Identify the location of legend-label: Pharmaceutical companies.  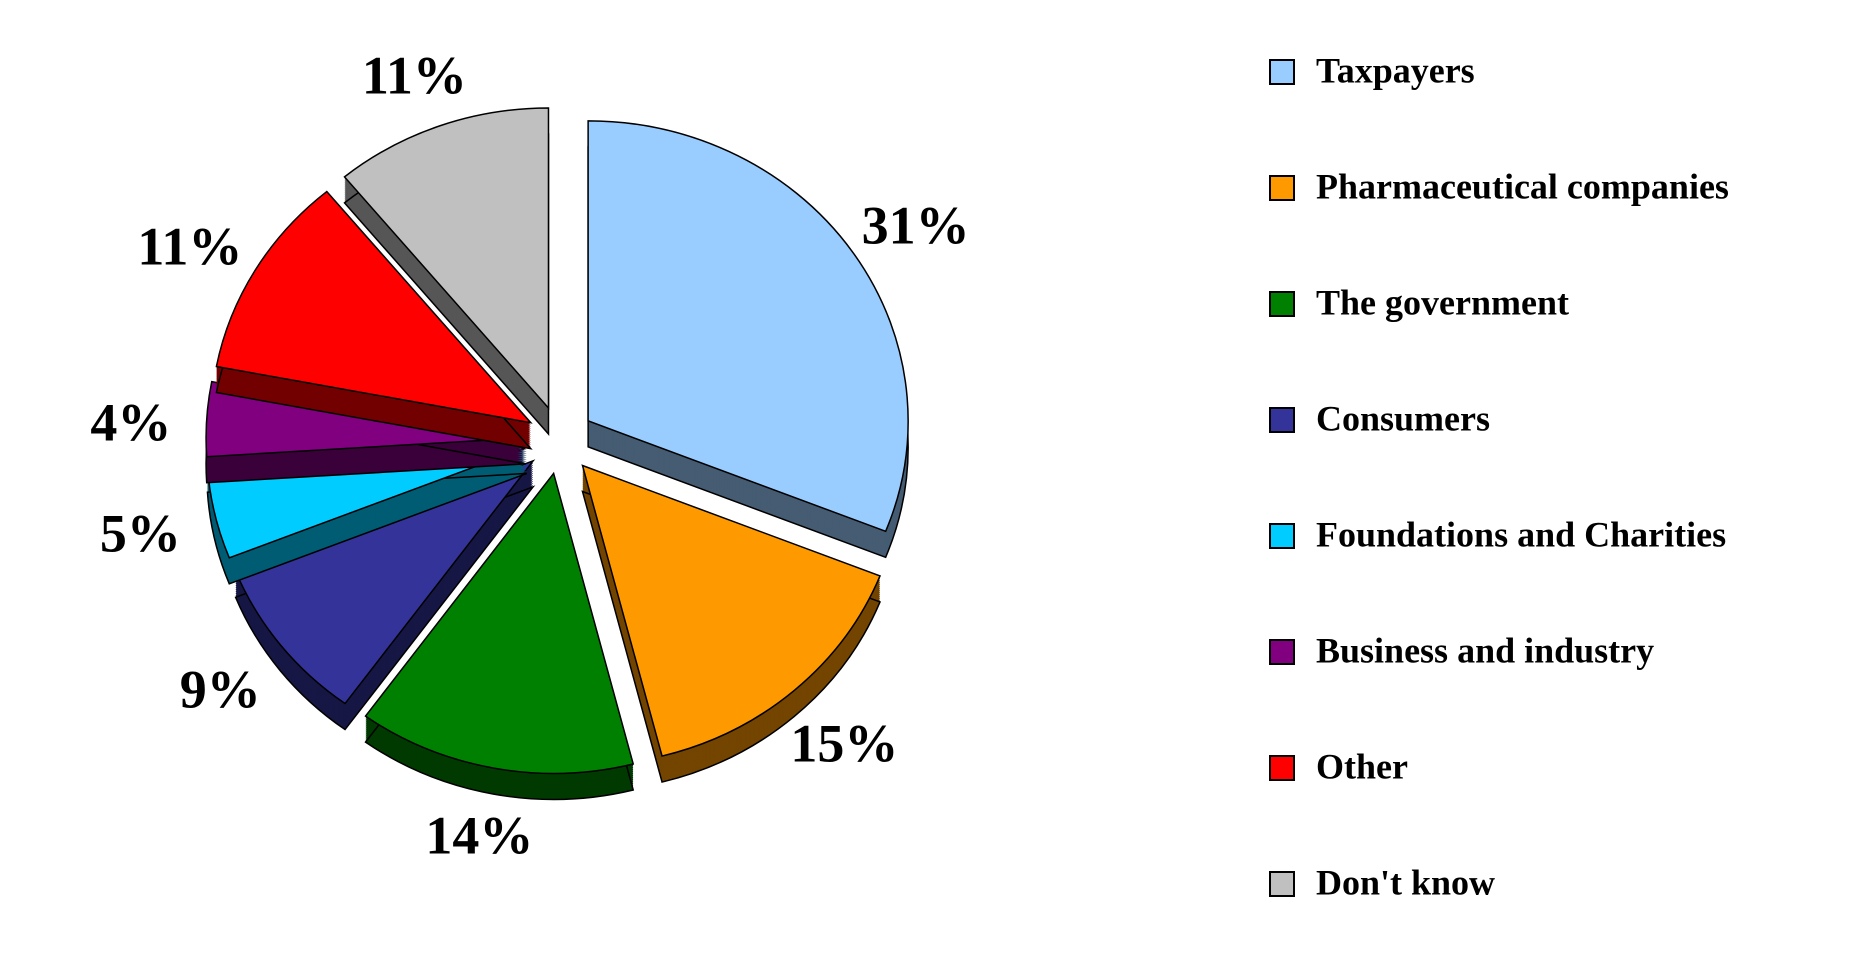
(1522, 186).